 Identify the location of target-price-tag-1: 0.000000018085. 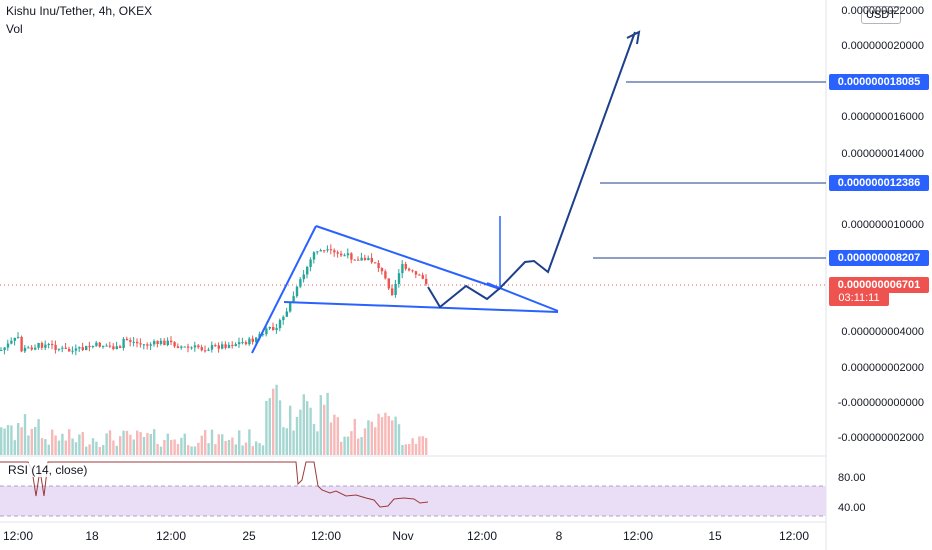
(879, 82).